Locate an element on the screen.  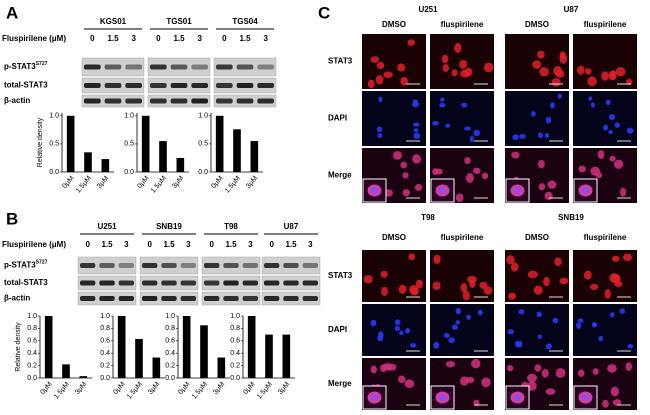
blot-row-label: β-actin is located at coordinates (17, 298).